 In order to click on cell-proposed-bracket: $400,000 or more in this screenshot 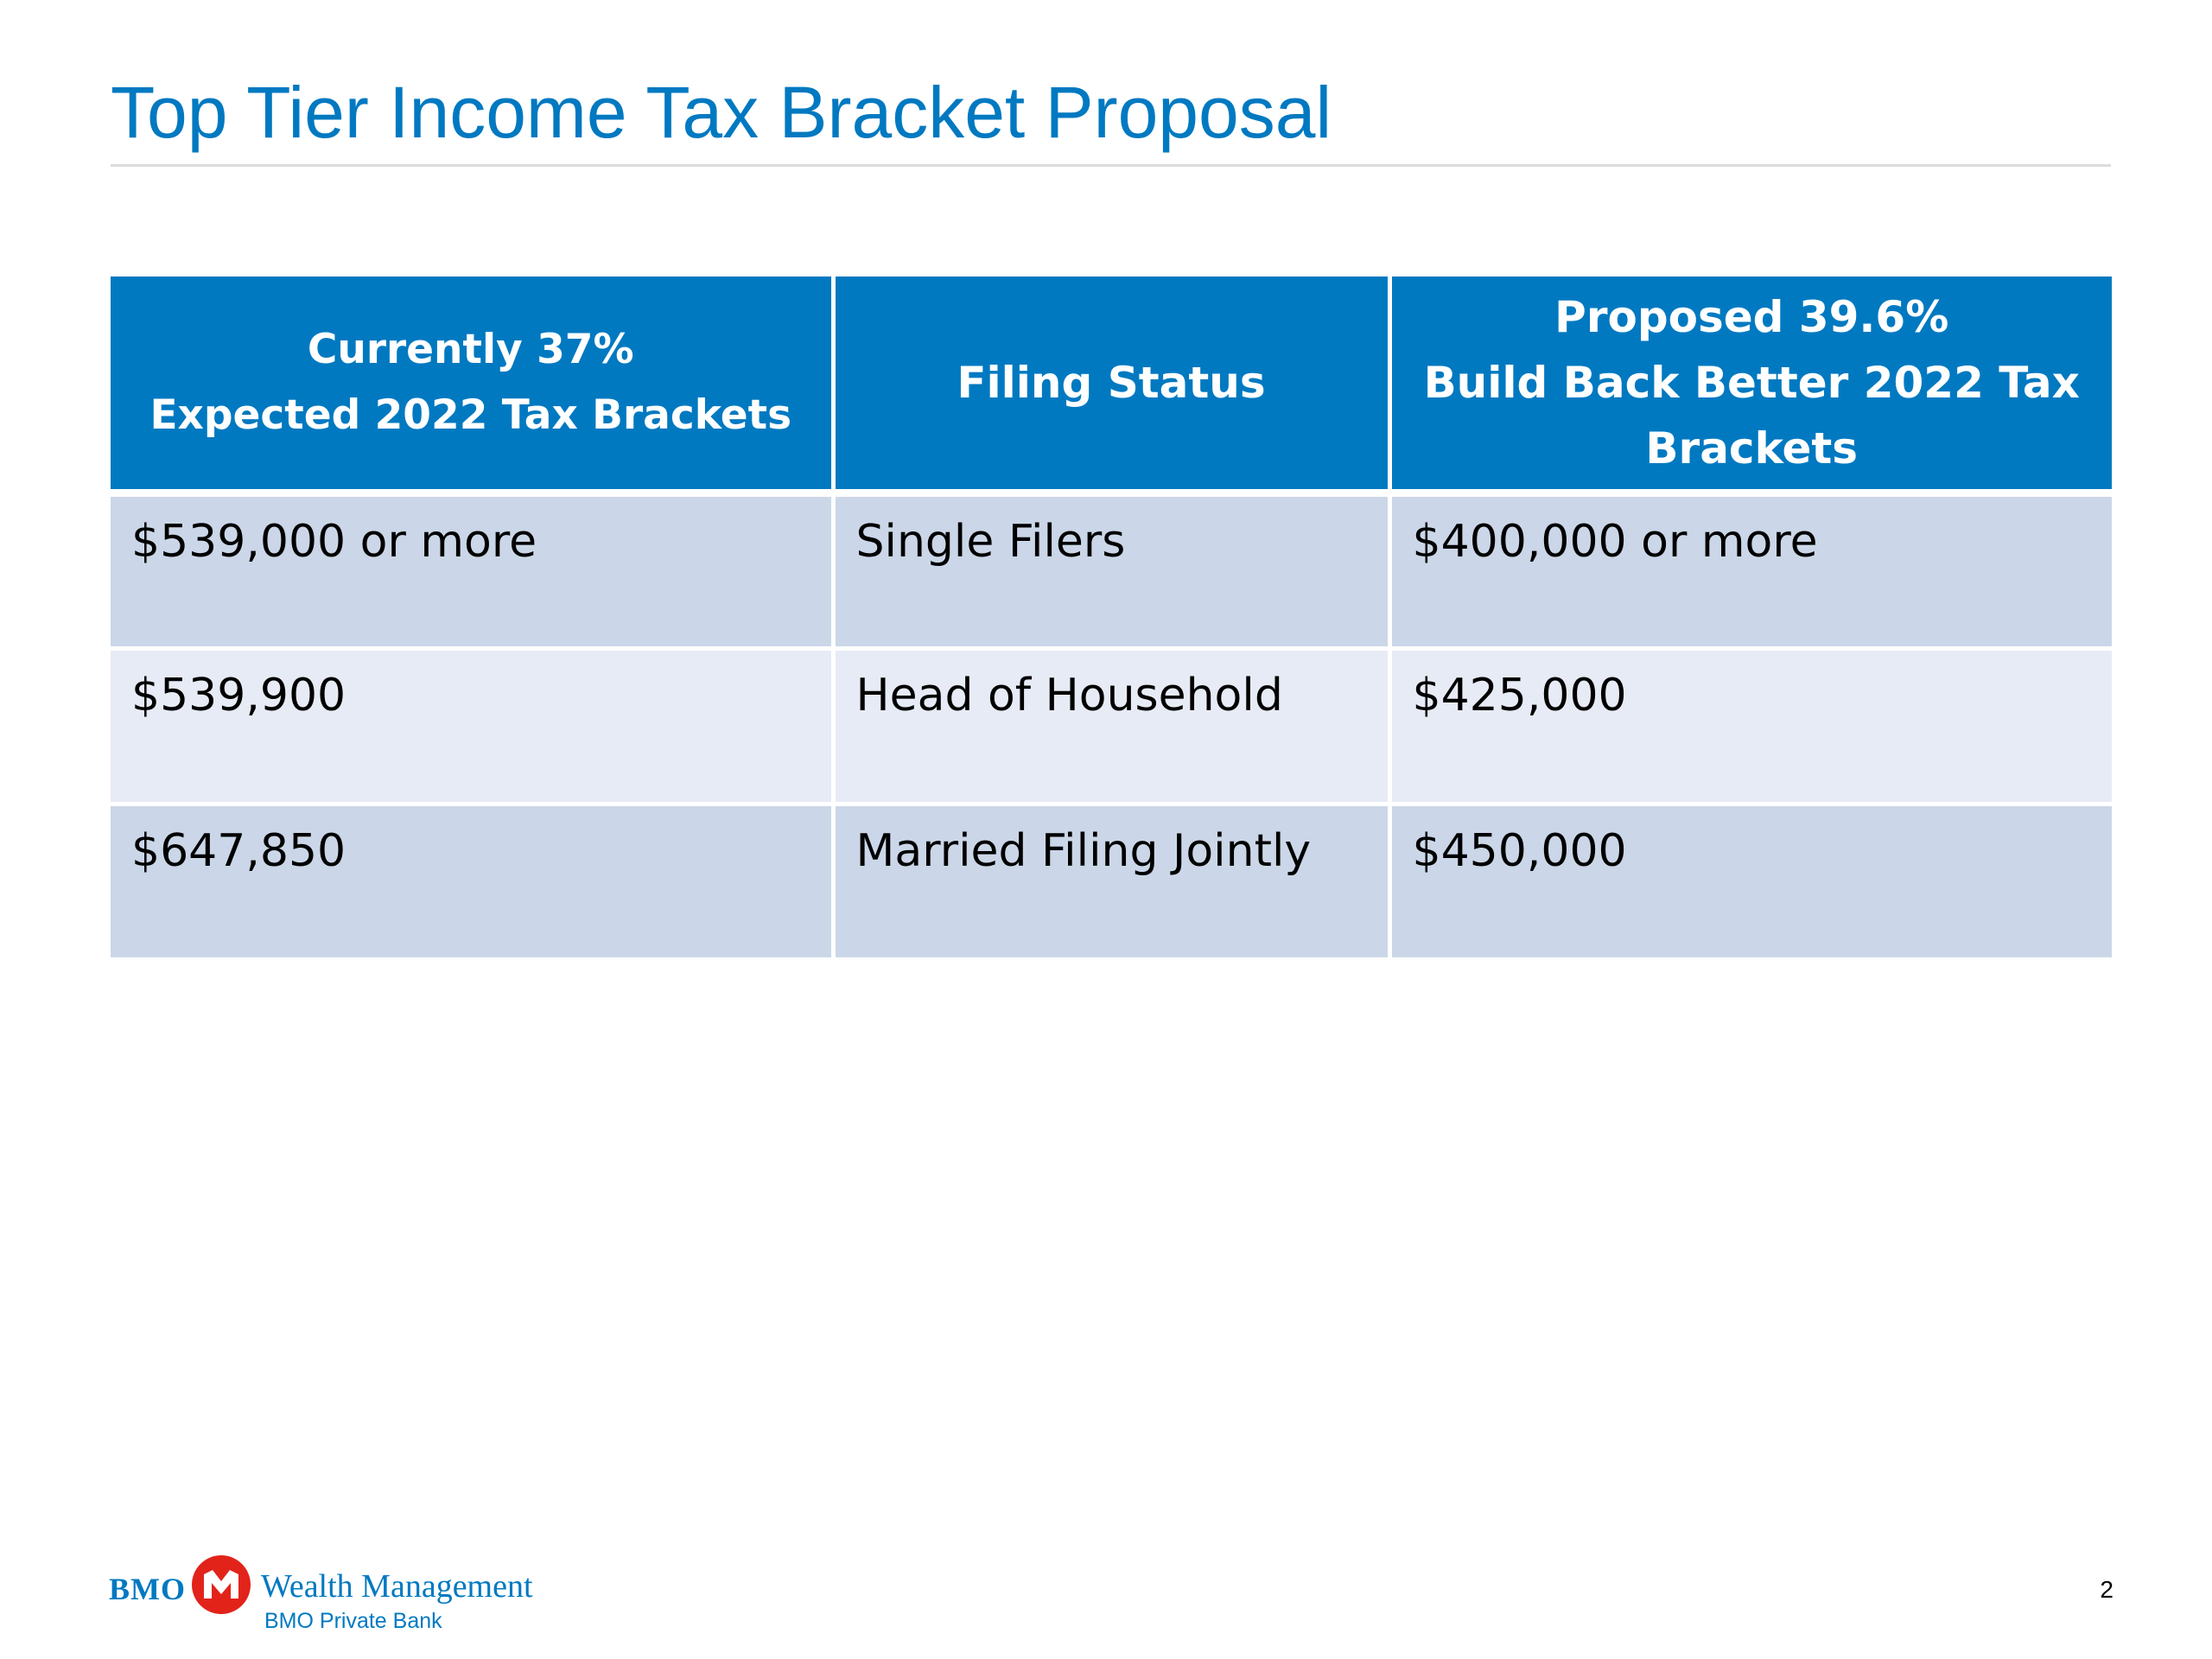, I will do `click(1750, 572)`.